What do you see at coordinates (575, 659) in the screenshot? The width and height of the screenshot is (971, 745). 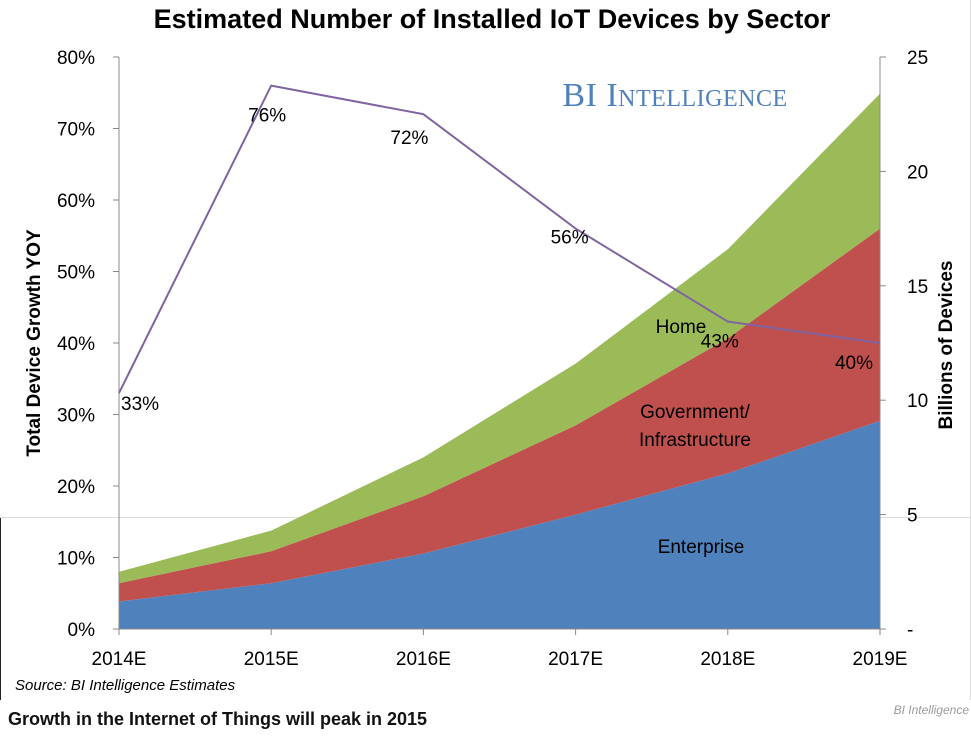 I see `x-tick-label: 2017E` at bounding box center [575, 659].